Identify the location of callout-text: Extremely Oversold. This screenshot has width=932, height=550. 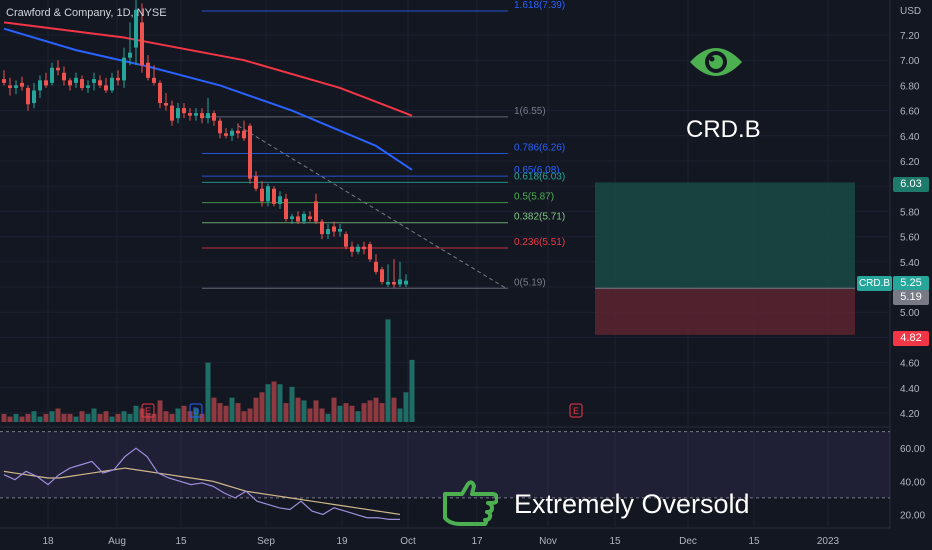
(632, 504).